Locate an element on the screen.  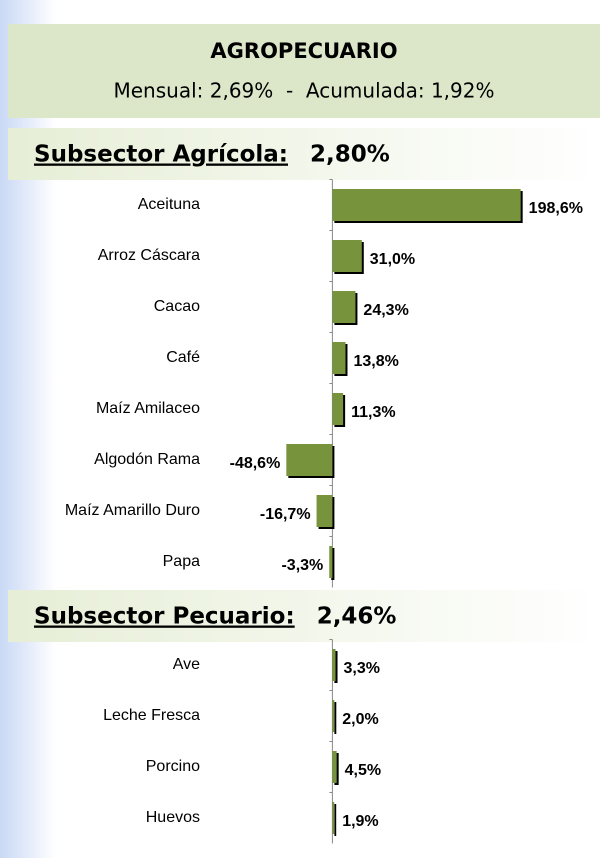
section-value: 2,80% is located at coordinates (350, 155).